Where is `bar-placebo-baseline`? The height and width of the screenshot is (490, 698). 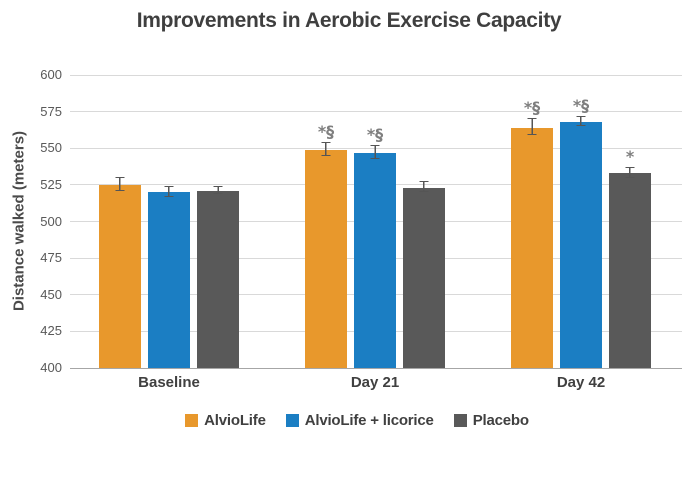
bar-placebo-baseline is located at coordinates (218, 279).